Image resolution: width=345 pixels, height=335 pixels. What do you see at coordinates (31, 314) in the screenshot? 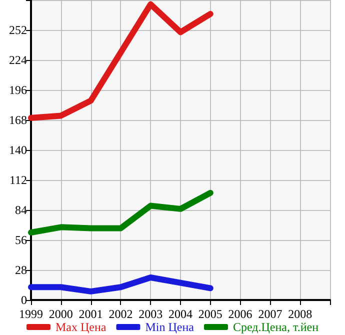
I see `x-tick-label: 1999` at bounding box center [31, 314].